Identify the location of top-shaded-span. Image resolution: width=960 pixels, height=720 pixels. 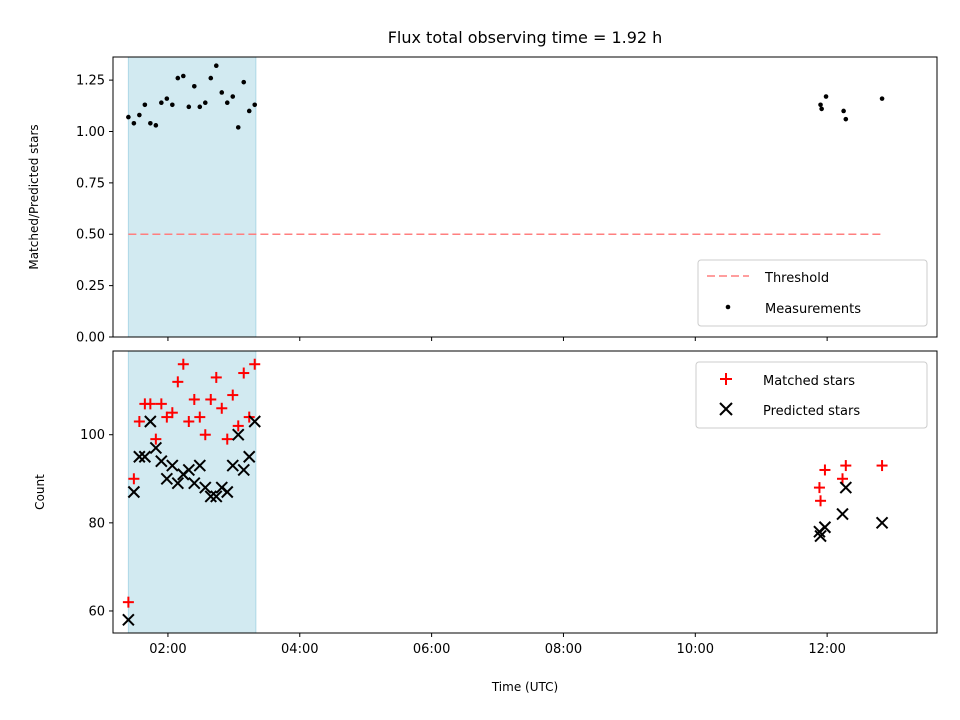
(192, 197).